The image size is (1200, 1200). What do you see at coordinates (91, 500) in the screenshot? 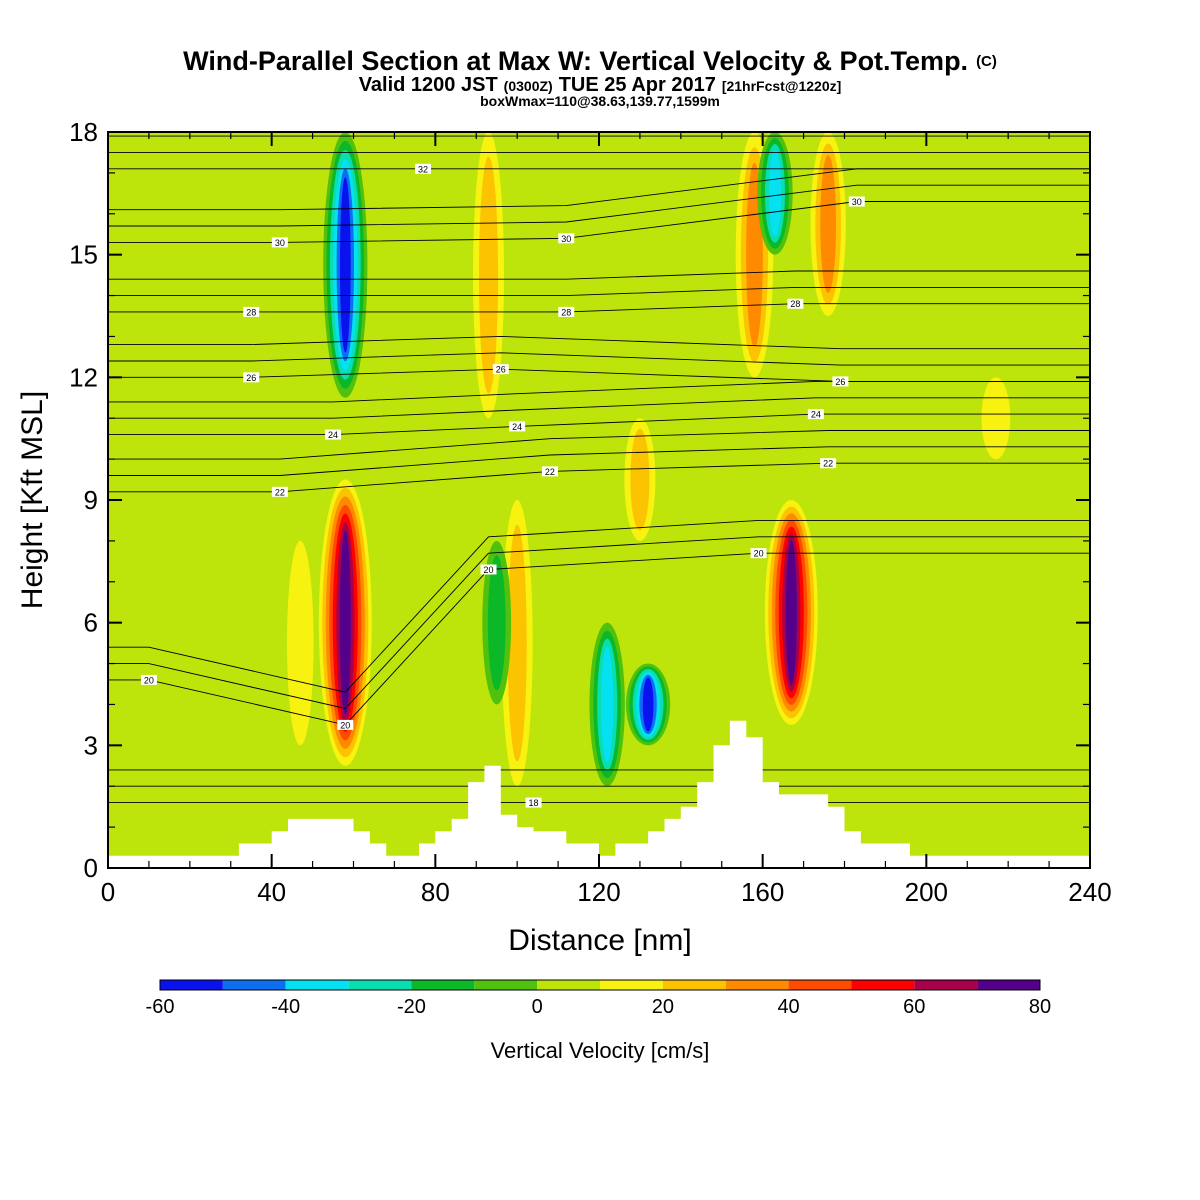
I see `y-tick-label: 9` at bounding box center [91, 500].